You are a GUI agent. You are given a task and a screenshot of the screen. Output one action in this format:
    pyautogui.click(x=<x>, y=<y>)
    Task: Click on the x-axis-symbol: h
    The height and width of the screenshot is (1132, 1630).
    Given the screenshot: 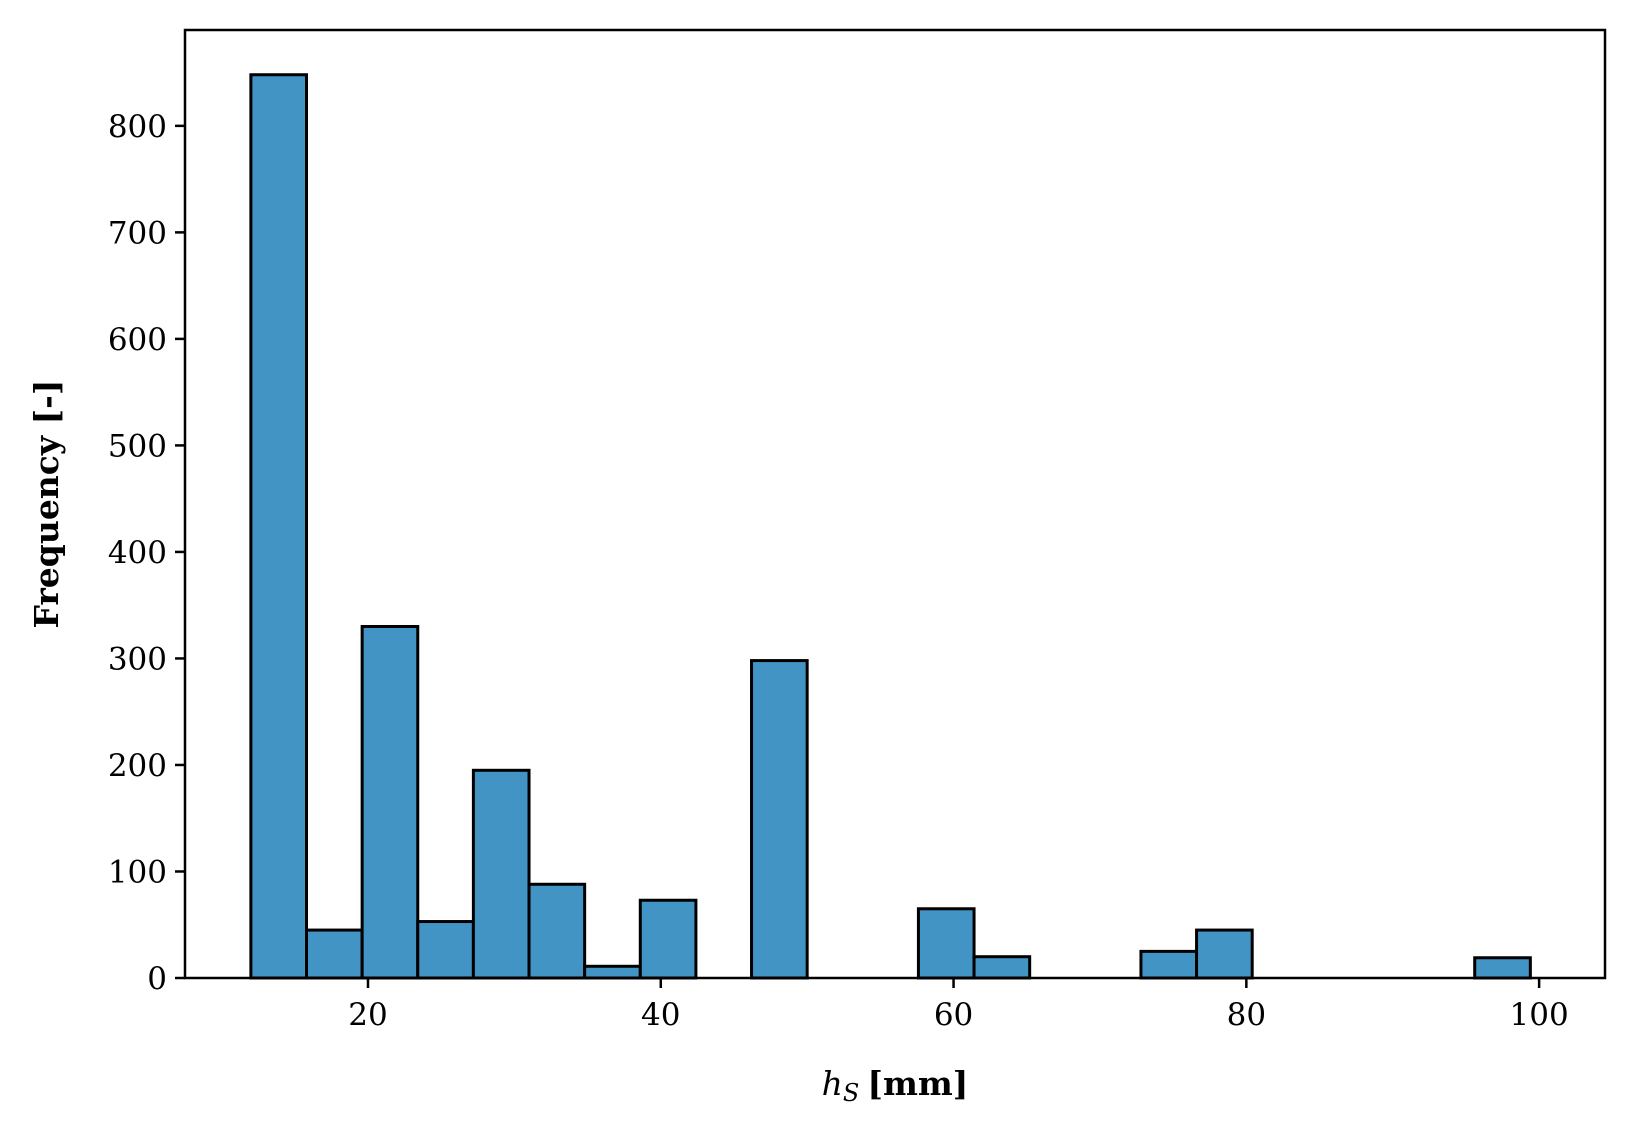 What is the action you would take?
    pyautogui.click(x=832, y=1083)
    